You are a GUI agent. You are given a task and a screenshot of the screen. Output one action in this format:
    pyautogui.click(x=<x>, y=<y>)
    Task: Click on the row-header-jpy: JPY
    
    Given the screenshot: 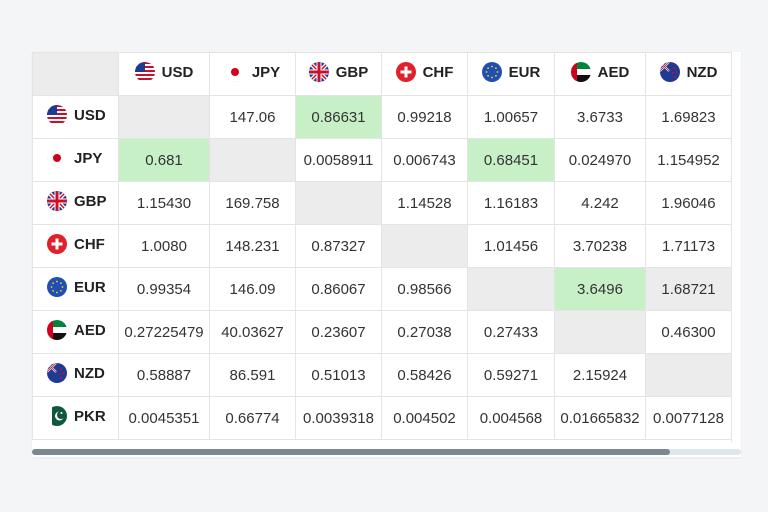 What is the action you would take?
    pyautogui.click(x=75, y=160)
    